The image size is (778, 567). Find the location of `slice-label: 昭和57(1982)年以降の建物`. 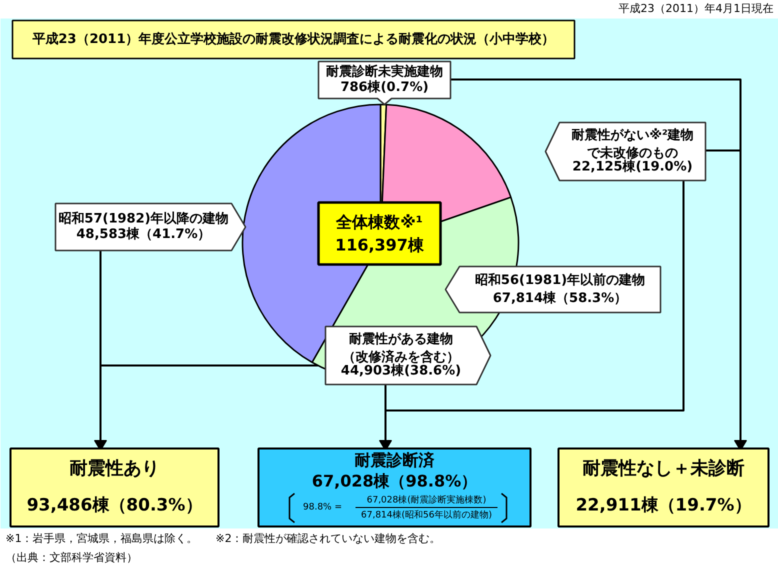

slice-label: 昭和57(1982)年以降の建物 is located at coordinates (143, 218).